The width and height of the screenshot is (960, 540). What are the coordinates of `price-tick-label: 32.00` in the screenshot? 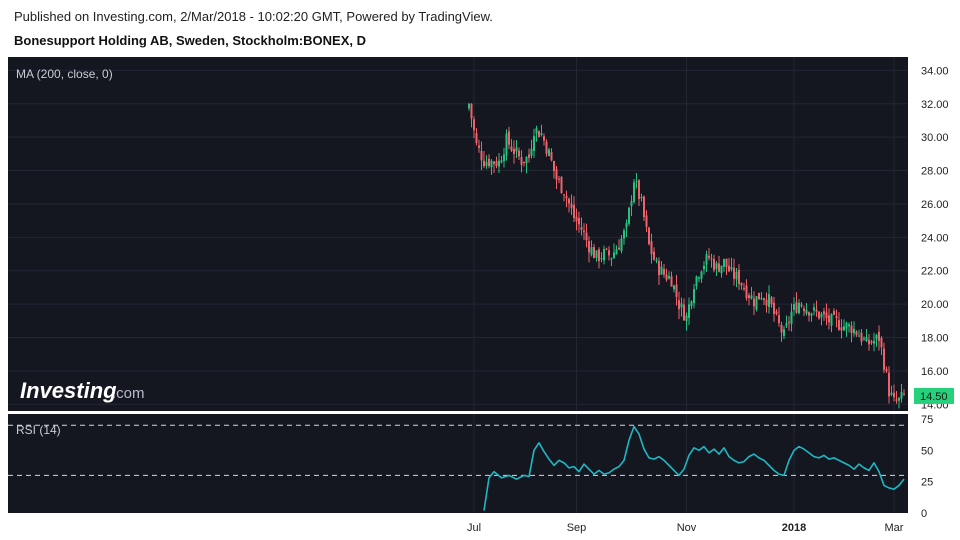 It's located at (935, 105).